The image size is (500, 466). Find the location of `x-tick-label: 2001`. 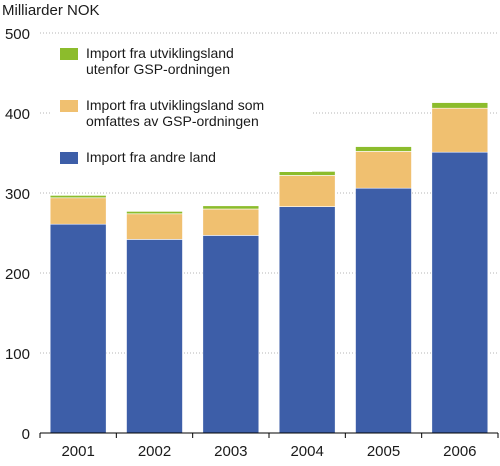

x-tick-label: 2001 is located at coordinates (77, 451).